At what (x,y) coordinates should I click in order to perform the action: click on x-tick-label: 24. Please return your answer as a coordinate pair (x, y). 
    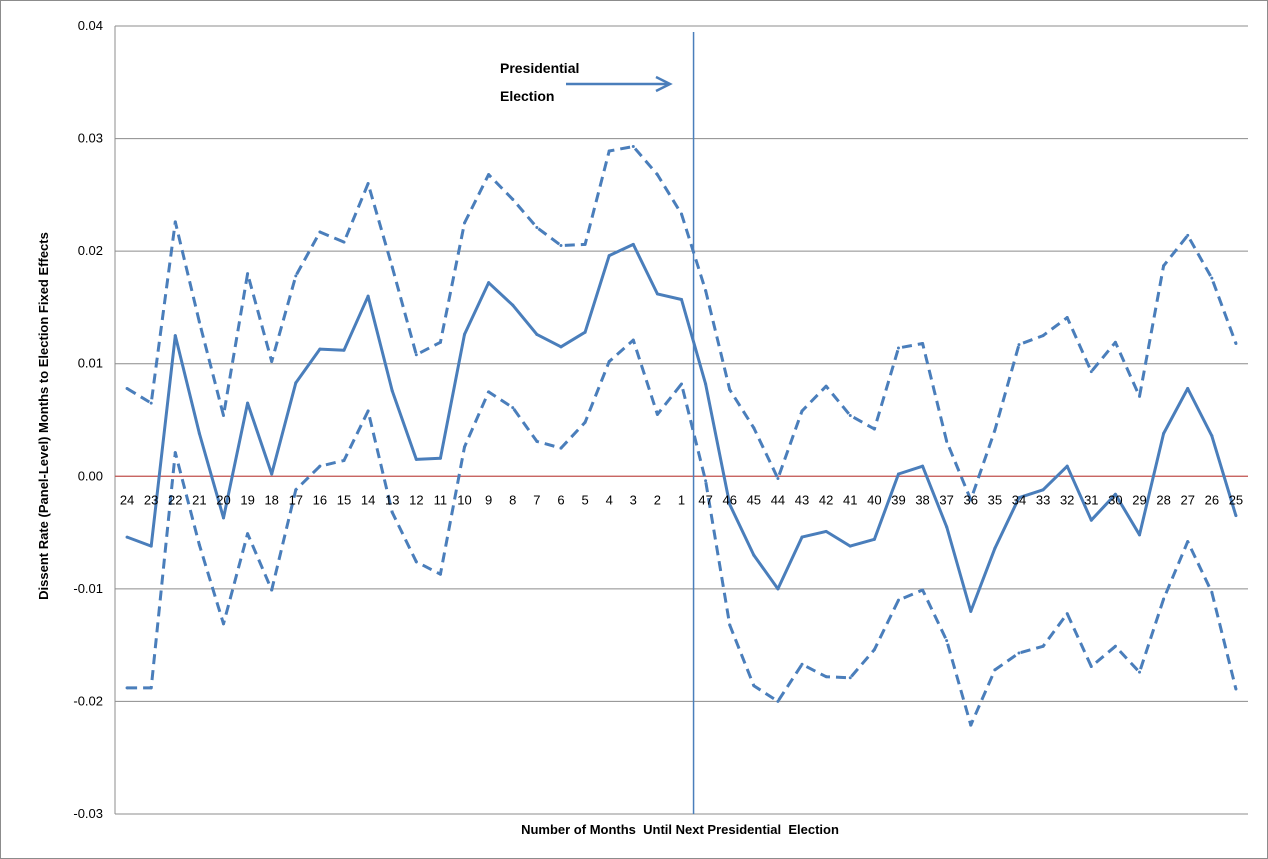
    Looking at the image, I should click on (127, 499).